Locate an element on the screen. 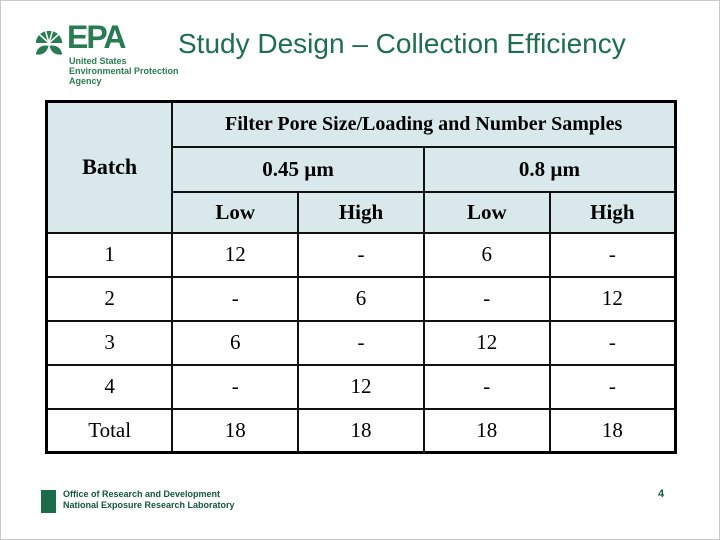 This screenshot has width=720, height=540. pore-size-045-cell: 0.45 µm is located at coordinates (298, 169).